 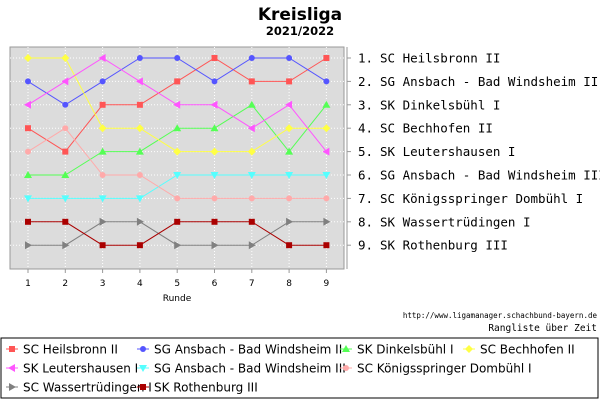 What do you see at coordinates (80, 369) in the screenshot?
I see `legend-label: SK Leutershausen I` at bounding box center [80, 369].